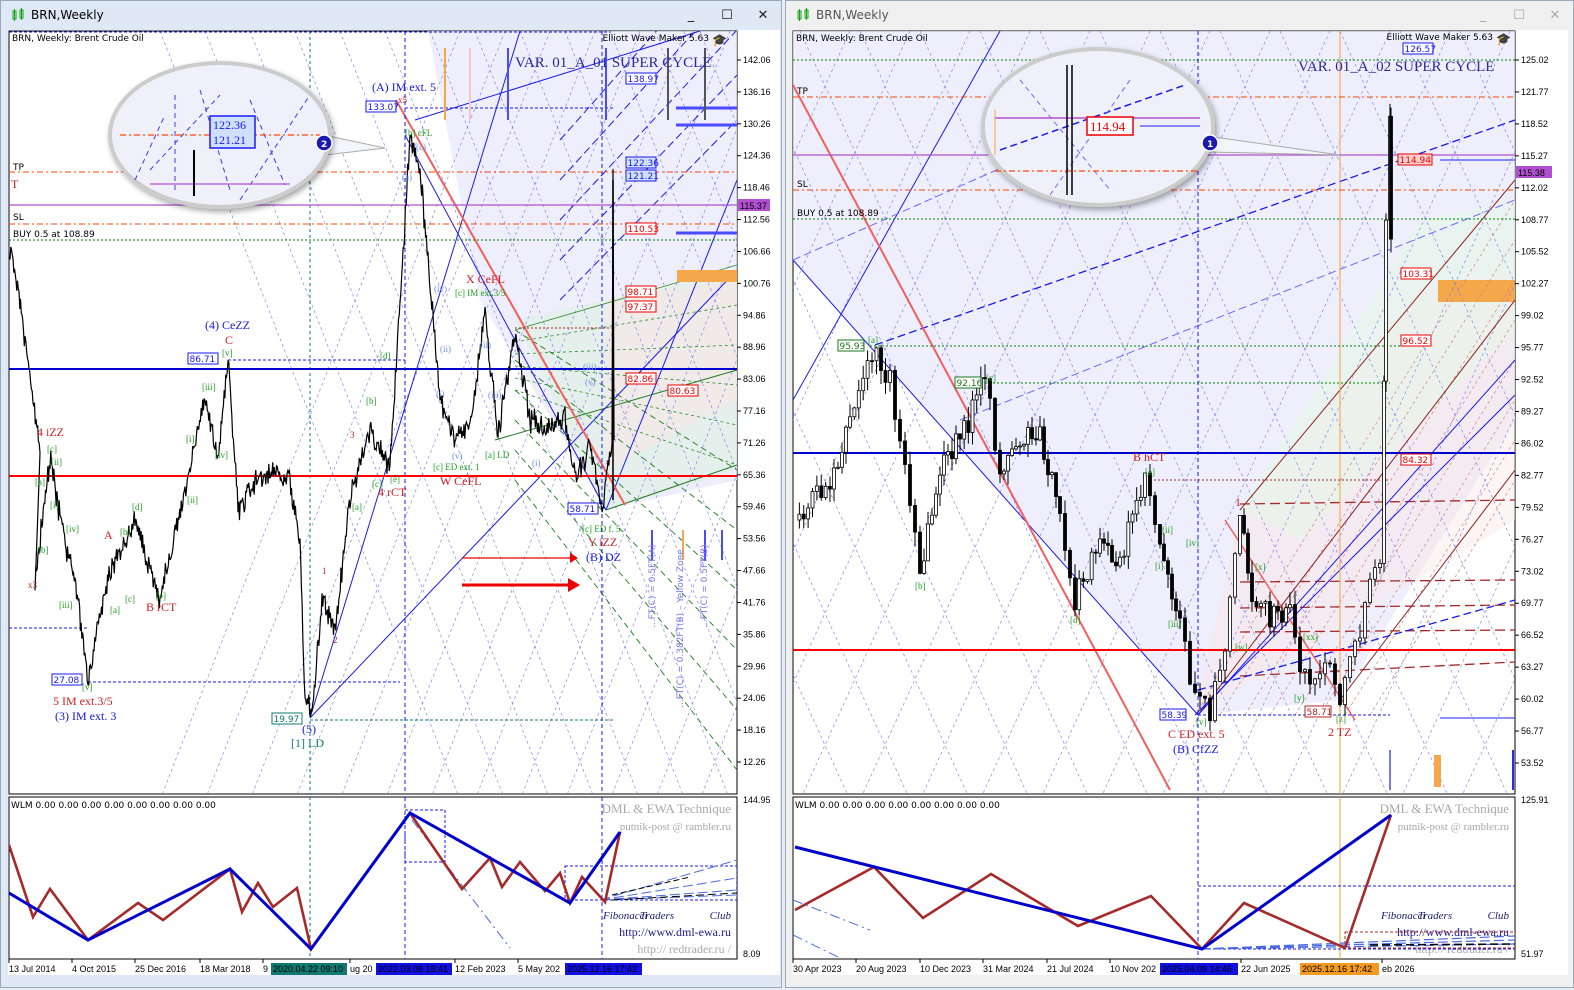  I want to click on wave-label: [iv], so click(72, 529).